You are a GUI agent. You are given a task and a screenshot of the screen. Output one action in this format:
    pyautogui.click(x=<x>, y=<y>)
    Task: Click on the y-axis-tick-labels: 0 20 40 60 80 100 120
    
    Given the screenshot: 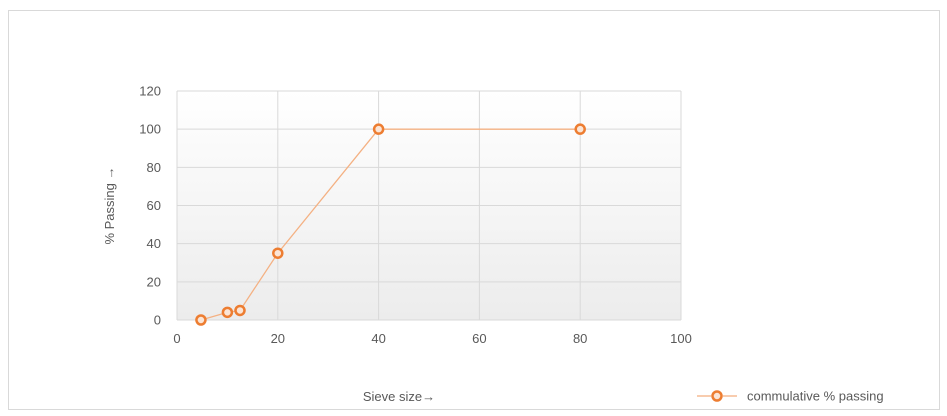 What is the action you would take?
    pyautogui.click(x=150, y=206)
    